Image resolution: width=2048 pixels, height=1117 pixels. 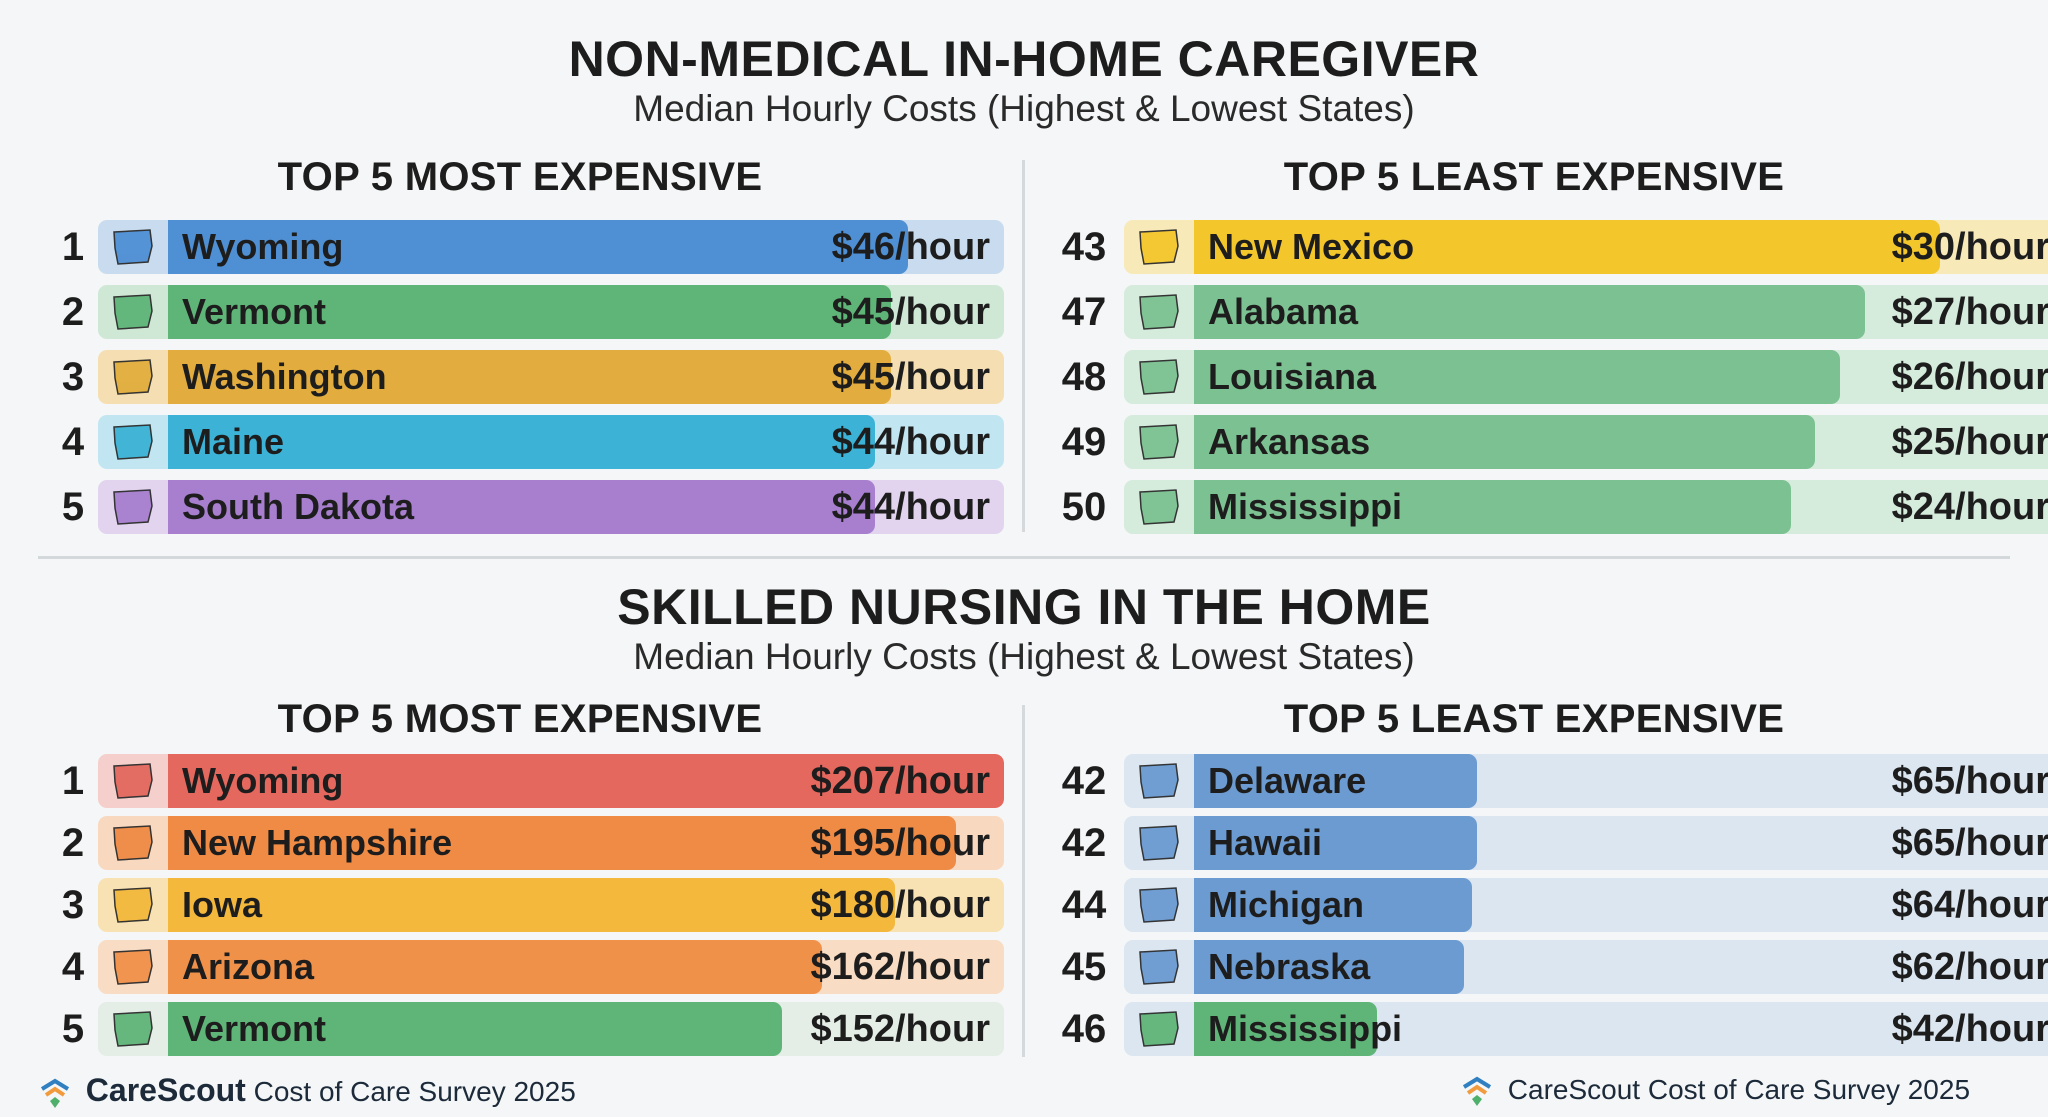 I want to click on value-label: $42/hour, so click(x=1969, y=1029).